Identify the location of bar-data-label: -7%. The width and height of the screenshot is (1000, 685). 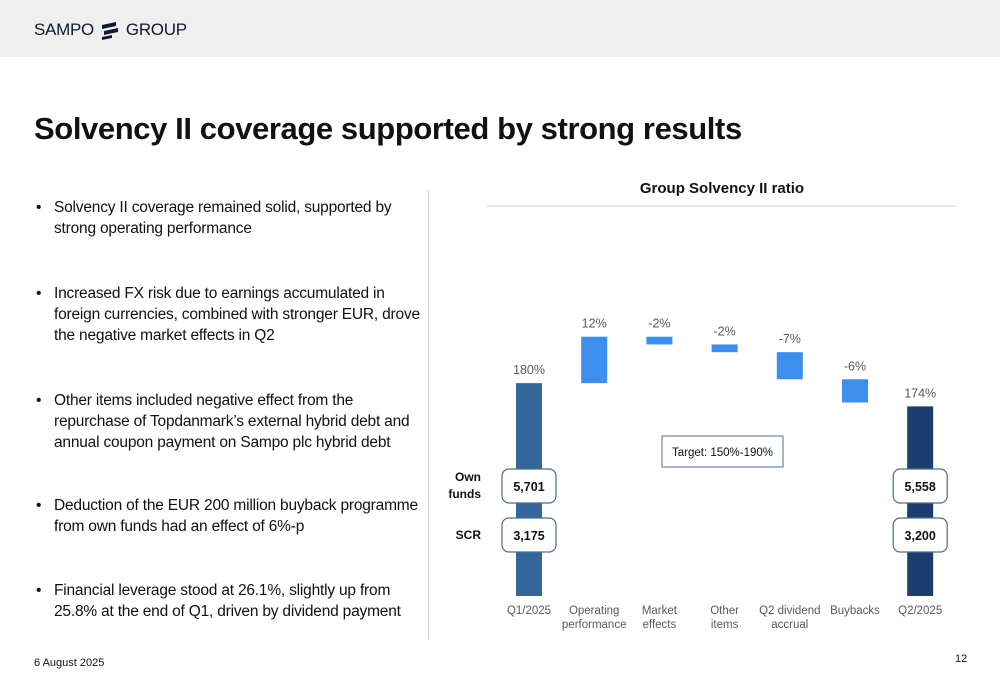
(790, 339).